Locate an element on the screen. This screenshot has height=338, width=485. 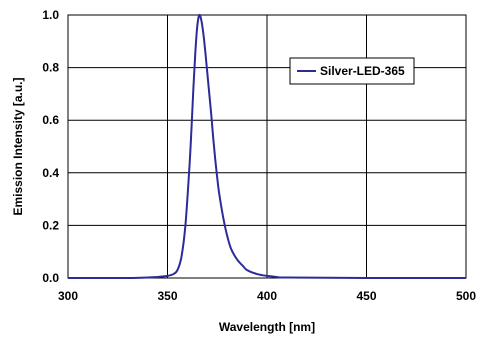
y-tick-label-3: 0.6 is located at coordinates (50, 120).